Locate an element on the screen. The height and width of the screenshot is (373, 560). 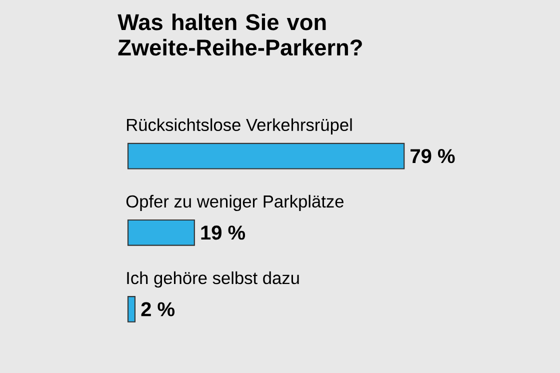
y-tick-label: Ich gehöre selbst dazu is located at coordinates (213, 279).